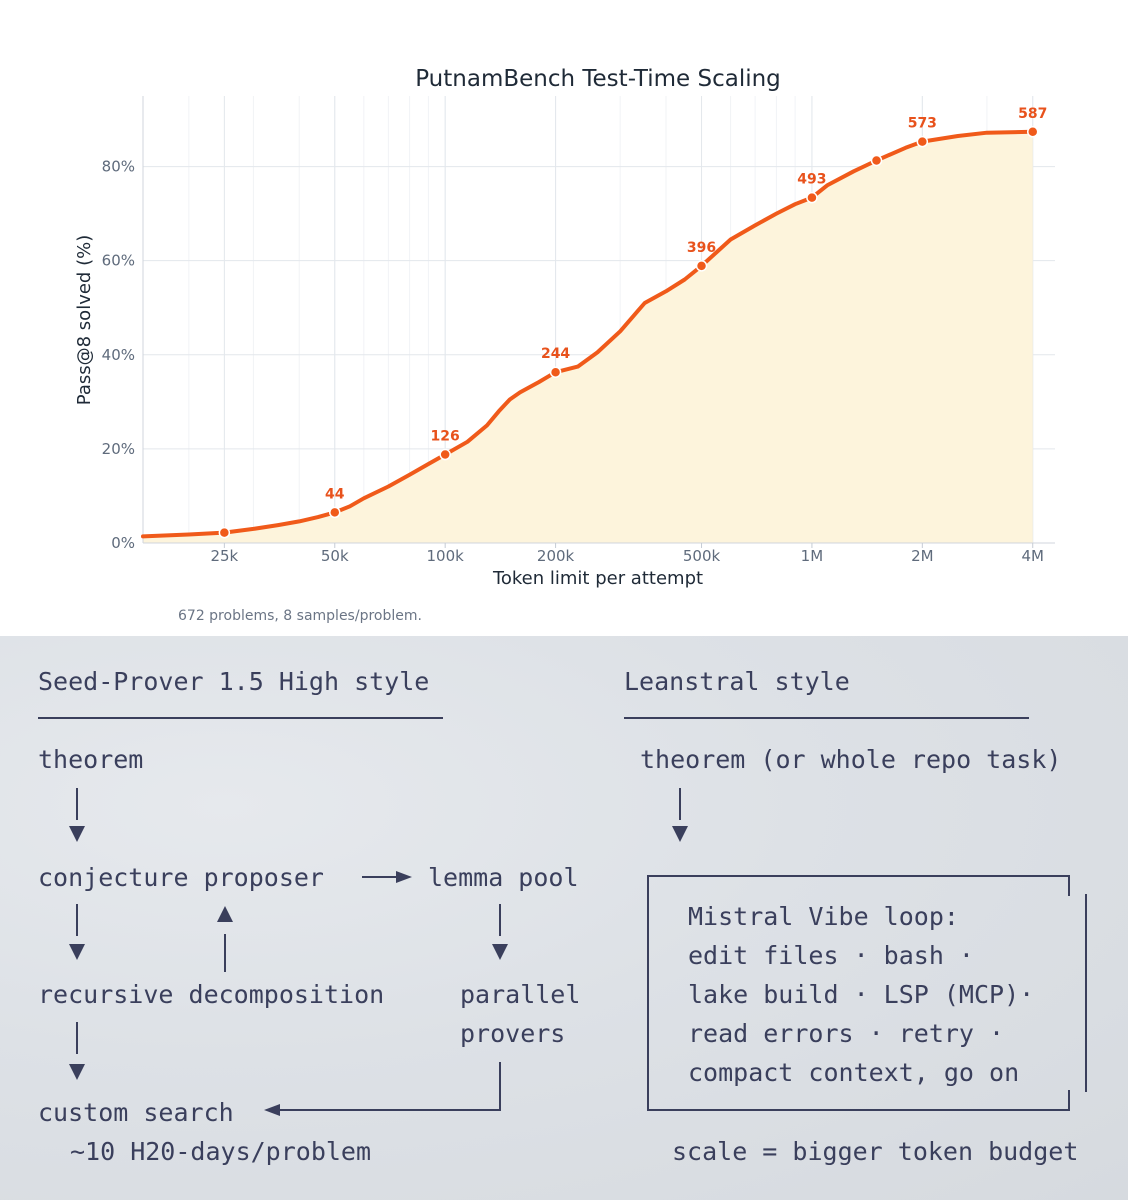 The width and height of the screenshot is (1128, 1200). I want to click on y-axis-label: Pass@8 solved (%), so click(84, 320).